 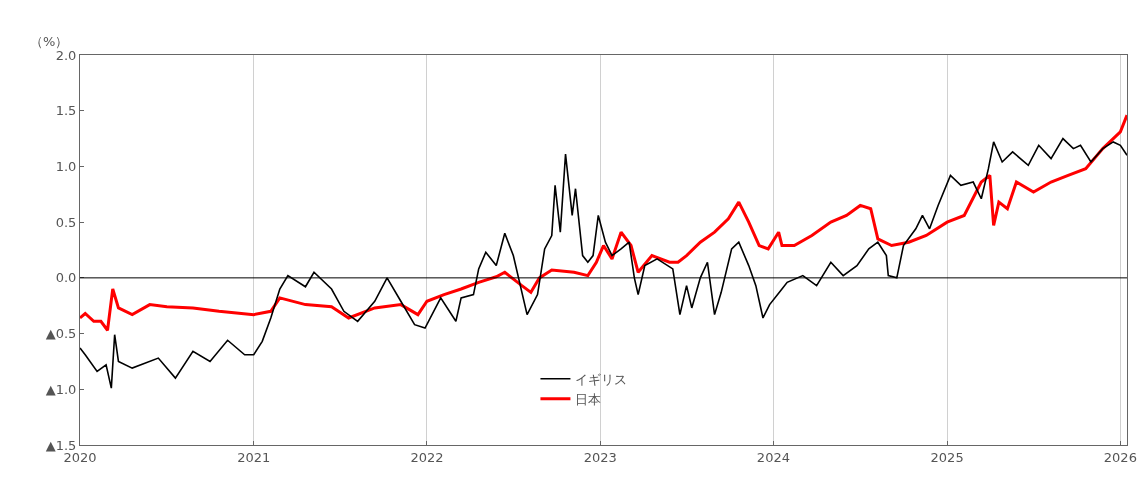 What do you see at coordinates (600, 457) in the screenshot?
I see `x-tick-label: 2023` at bounding box center [600, 457].